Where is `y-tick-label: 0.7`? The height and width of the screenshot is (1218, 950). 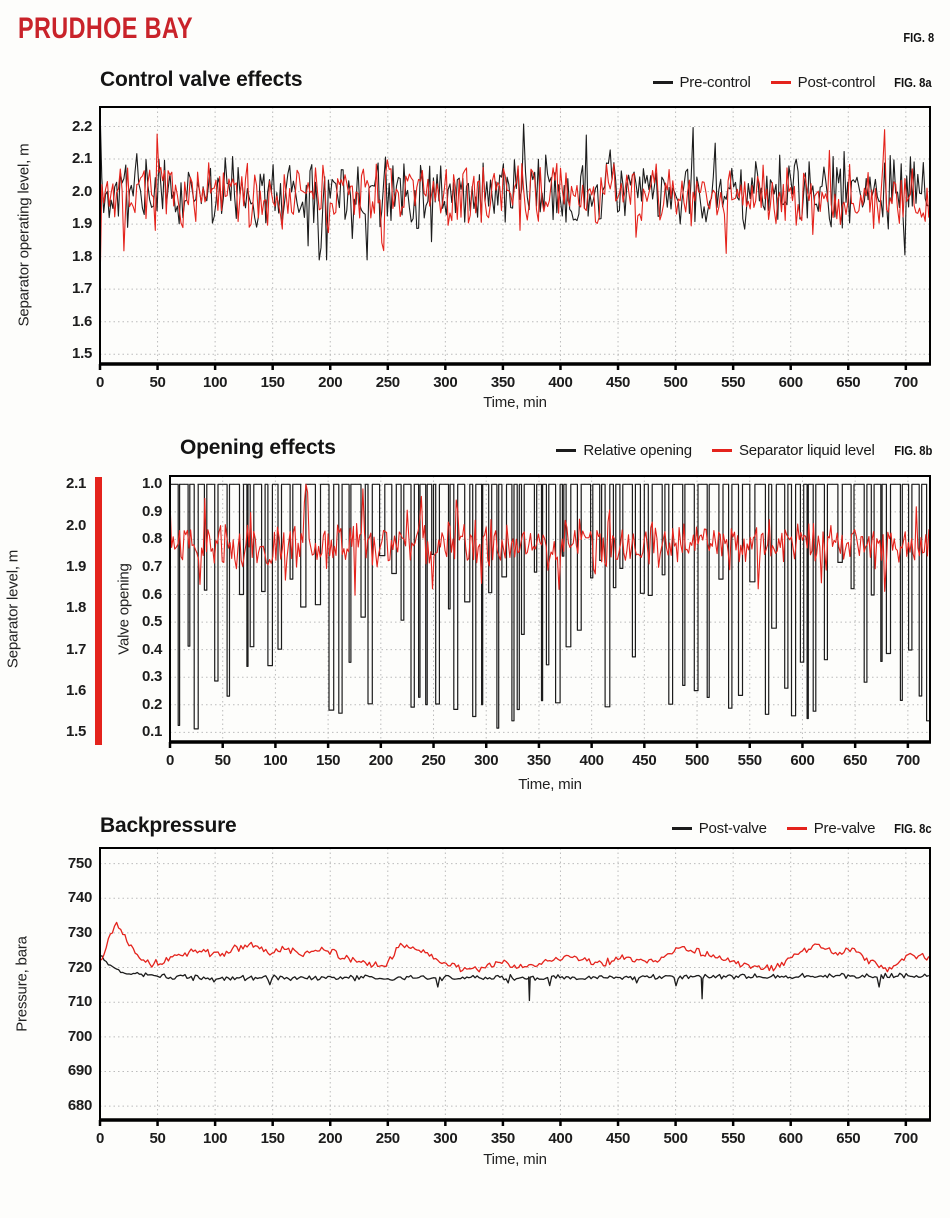 y-tick-label: 0.7 is located at coordinates (152, 566).